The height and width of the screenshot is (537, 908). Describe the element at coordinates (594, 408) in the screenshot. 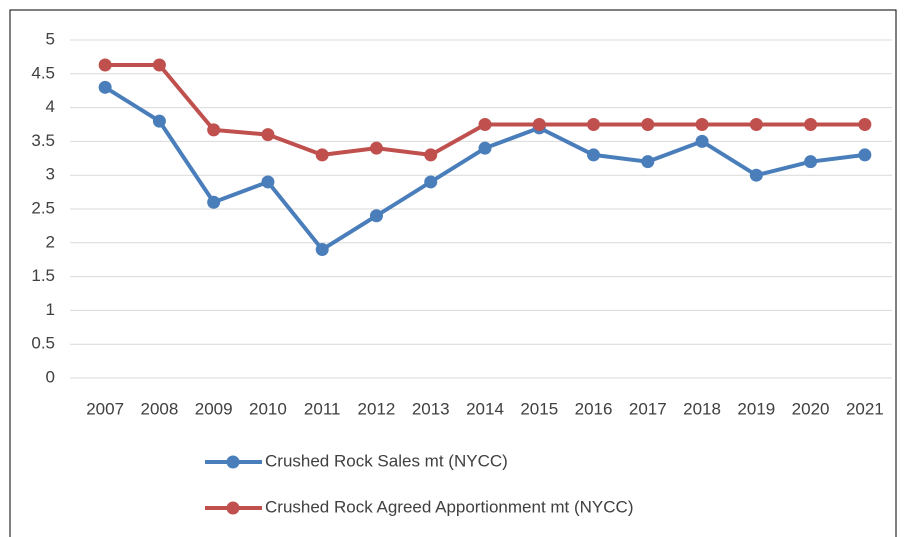

I see `x-tick-label: 2016` at that location.